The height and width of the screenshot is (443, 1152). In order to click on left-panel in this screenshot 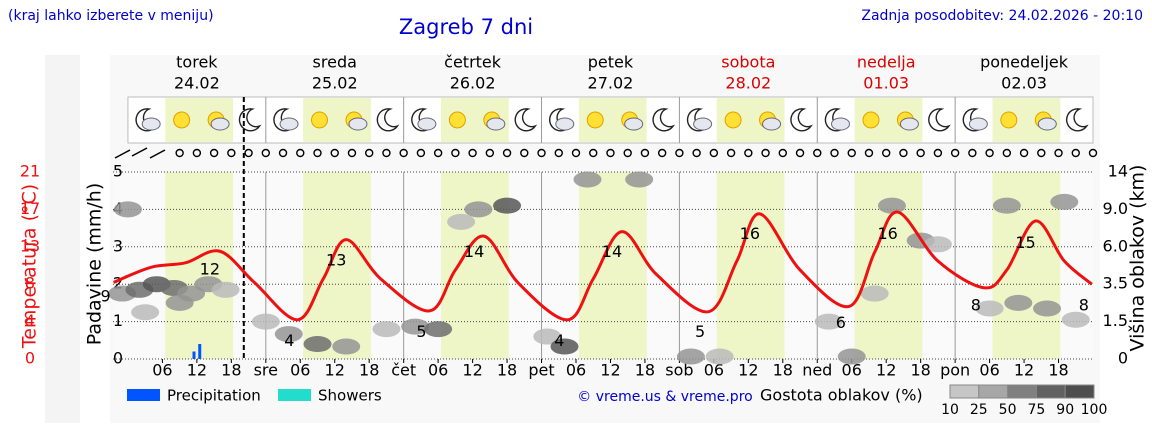, I will do `click(62, 239)`.